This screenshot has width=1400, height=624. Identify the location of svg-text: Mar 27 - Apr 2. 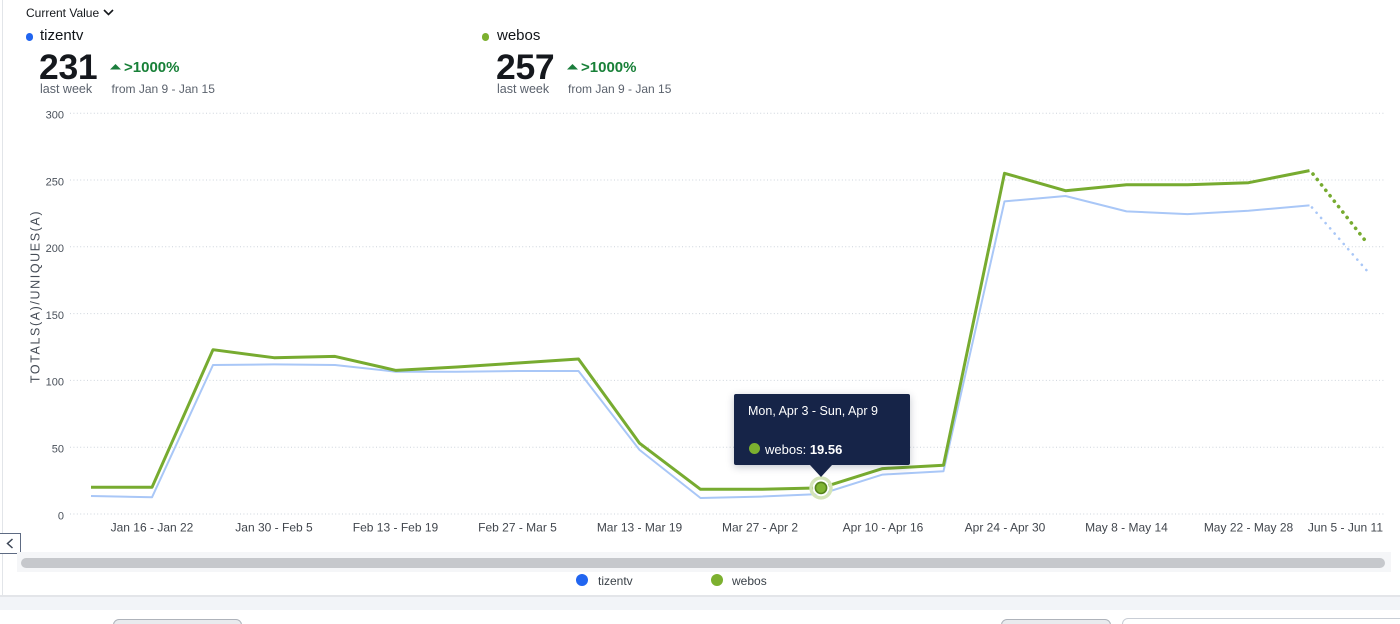
(760, 528).